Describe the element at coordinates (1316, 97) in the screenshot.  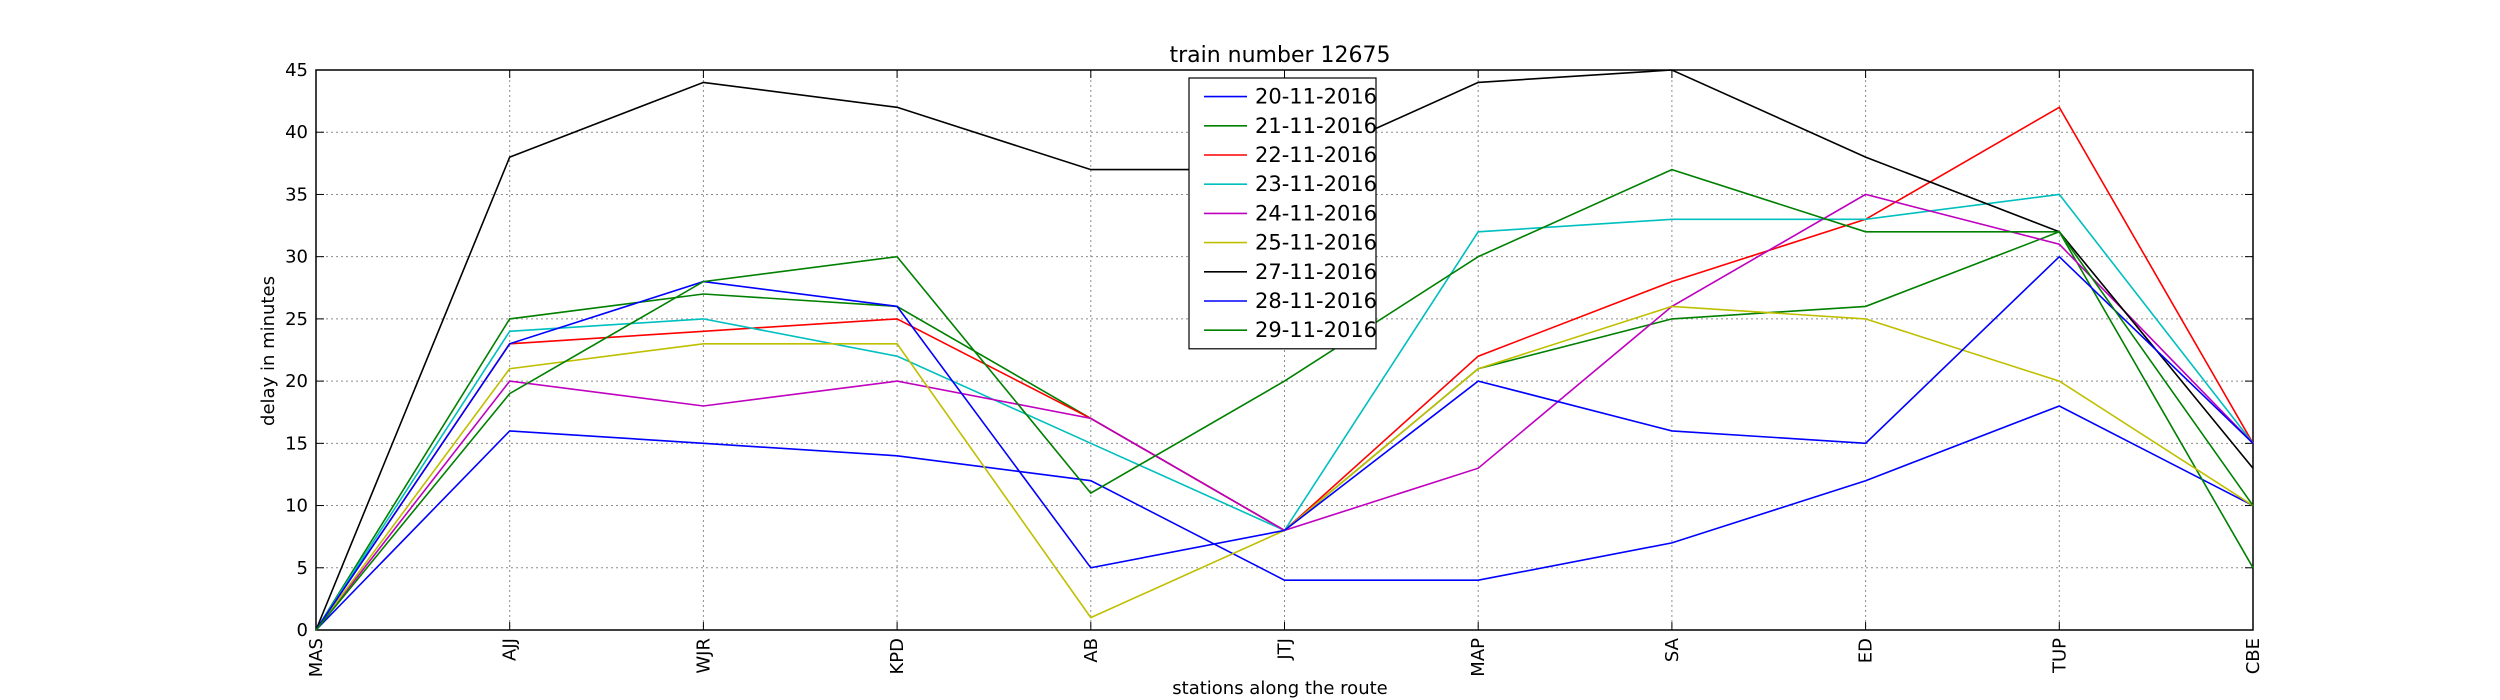
I see `legend-label: 20-11-2016` at that location.